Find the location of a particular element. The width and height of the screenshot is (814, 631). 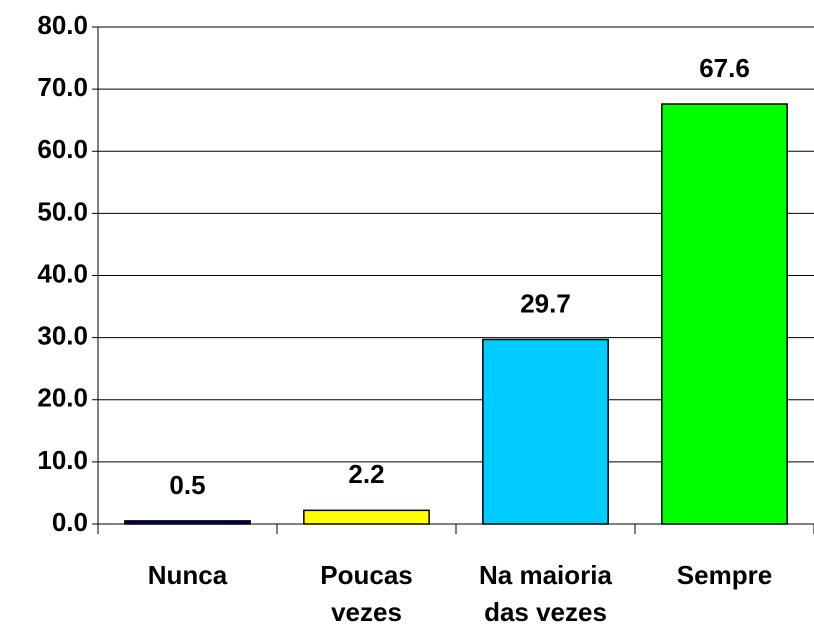

x-tick-label: Nunca is located at coordinates (188, 575).